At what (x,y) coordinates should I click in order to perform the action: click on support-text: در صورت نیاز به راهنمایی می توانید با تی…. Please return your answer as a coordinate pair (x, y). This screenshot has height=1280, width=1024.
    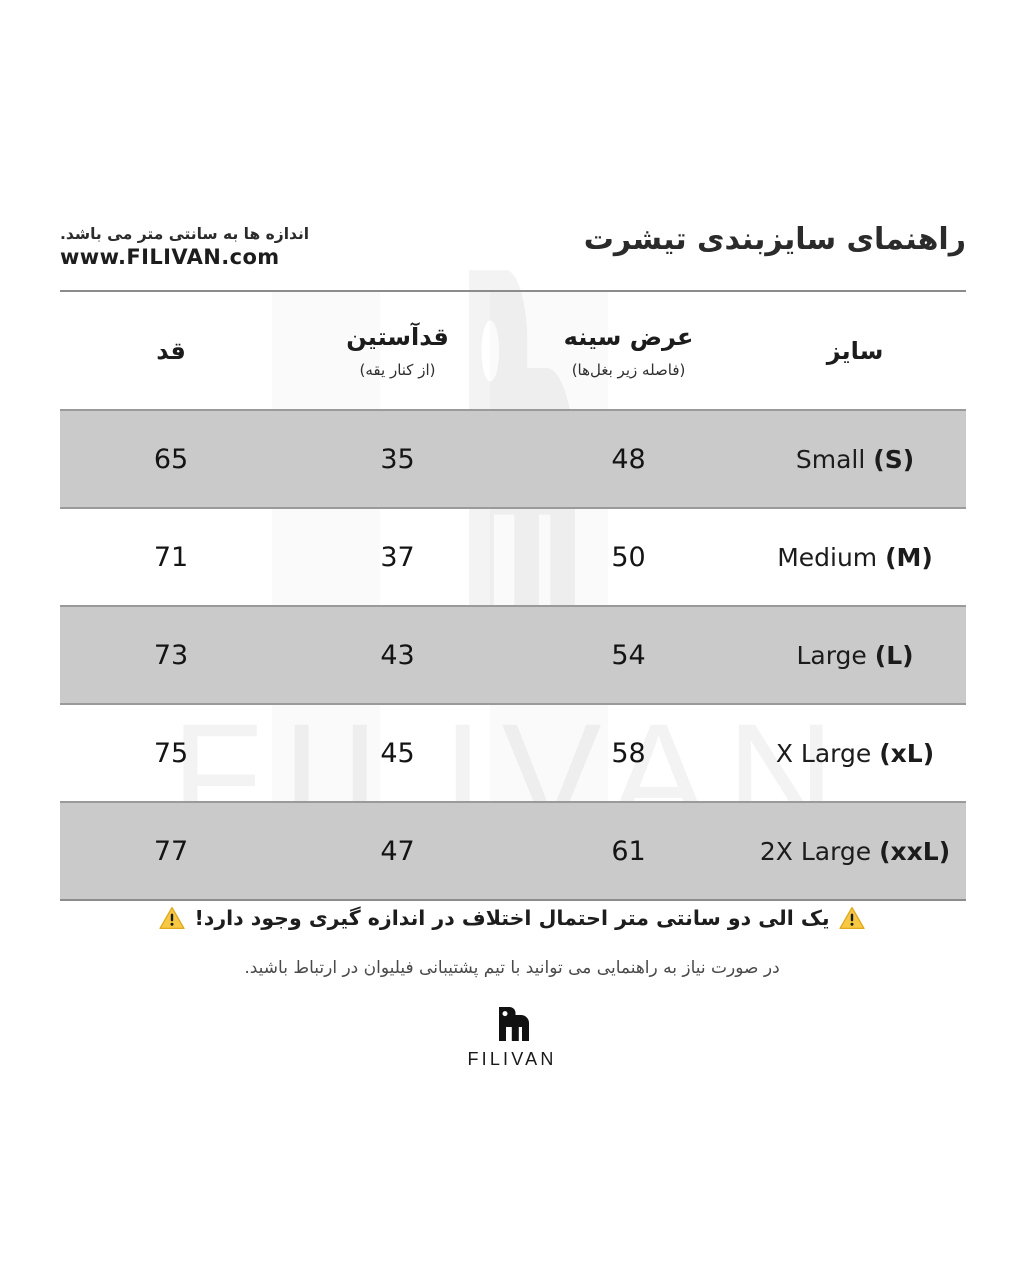
    Looking at the image, I should click on (512, 968).